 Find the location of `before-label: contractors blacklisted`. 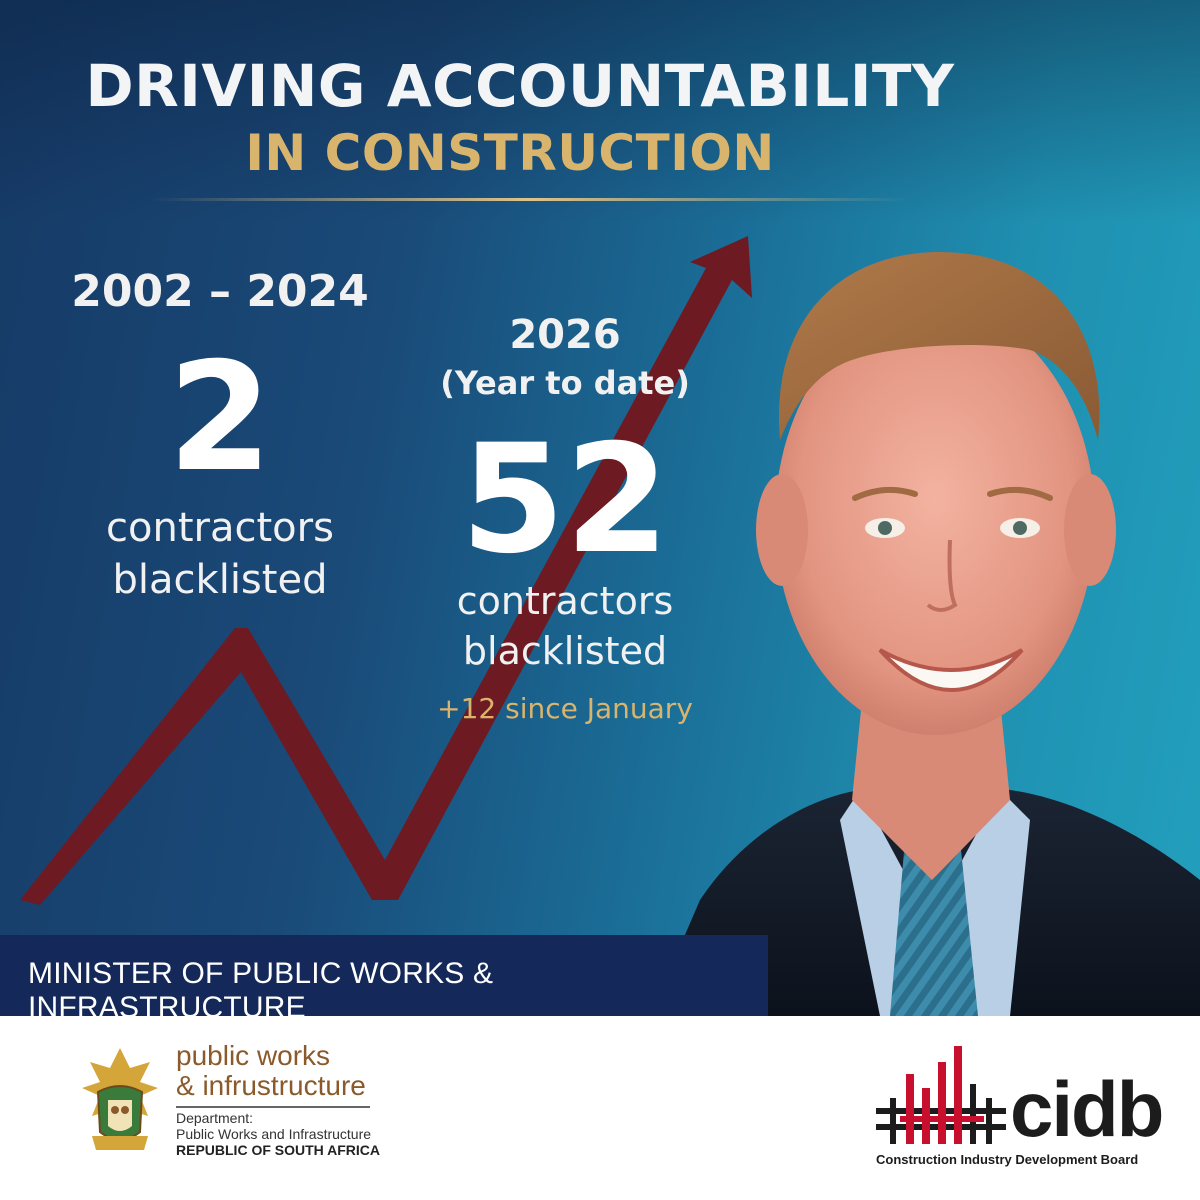

before-label: contractors blacklisted is located at coordinates (220, 554).